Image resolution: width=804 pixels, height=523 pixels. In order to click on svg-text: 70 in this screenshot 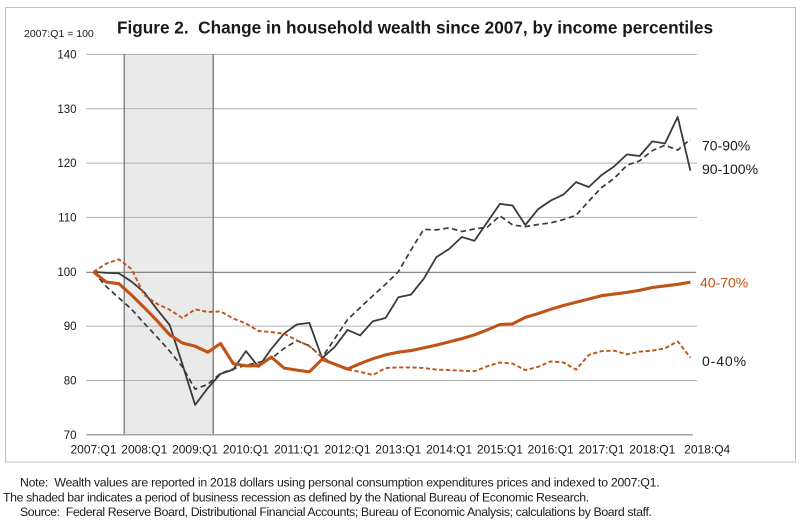, I will do `click(70, 436)`.